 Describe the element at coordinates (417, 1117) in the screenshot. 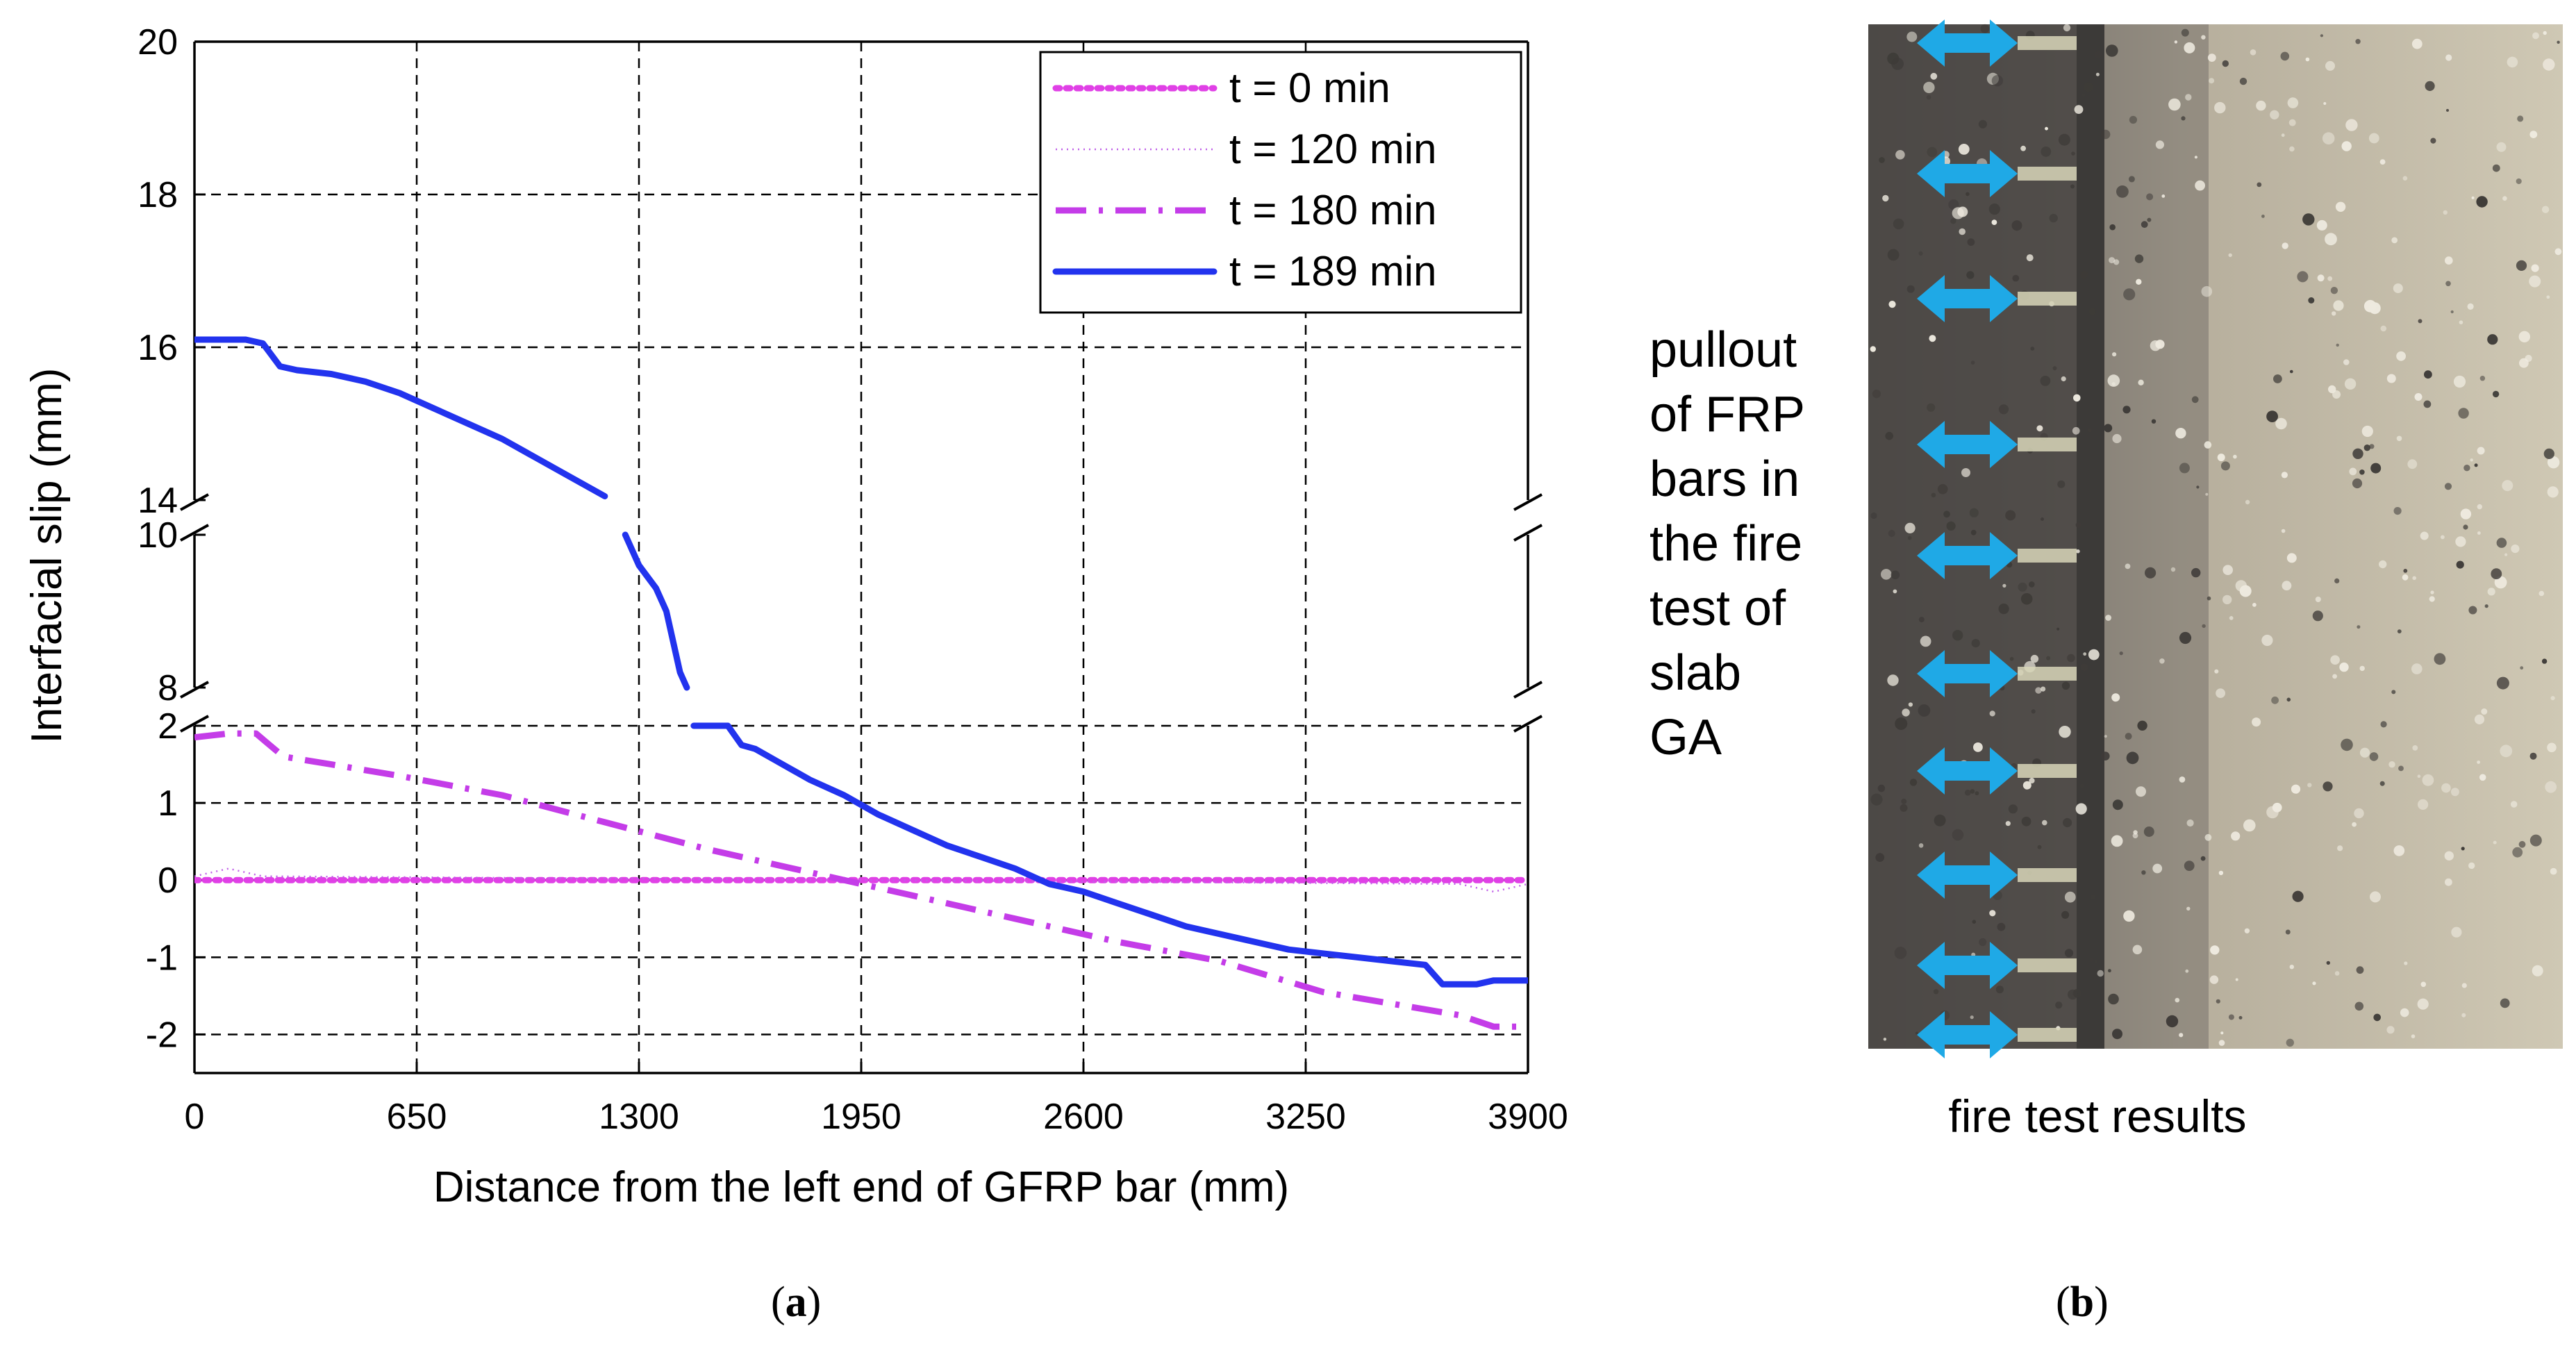

I see `x-tick-label: 650` at that location.